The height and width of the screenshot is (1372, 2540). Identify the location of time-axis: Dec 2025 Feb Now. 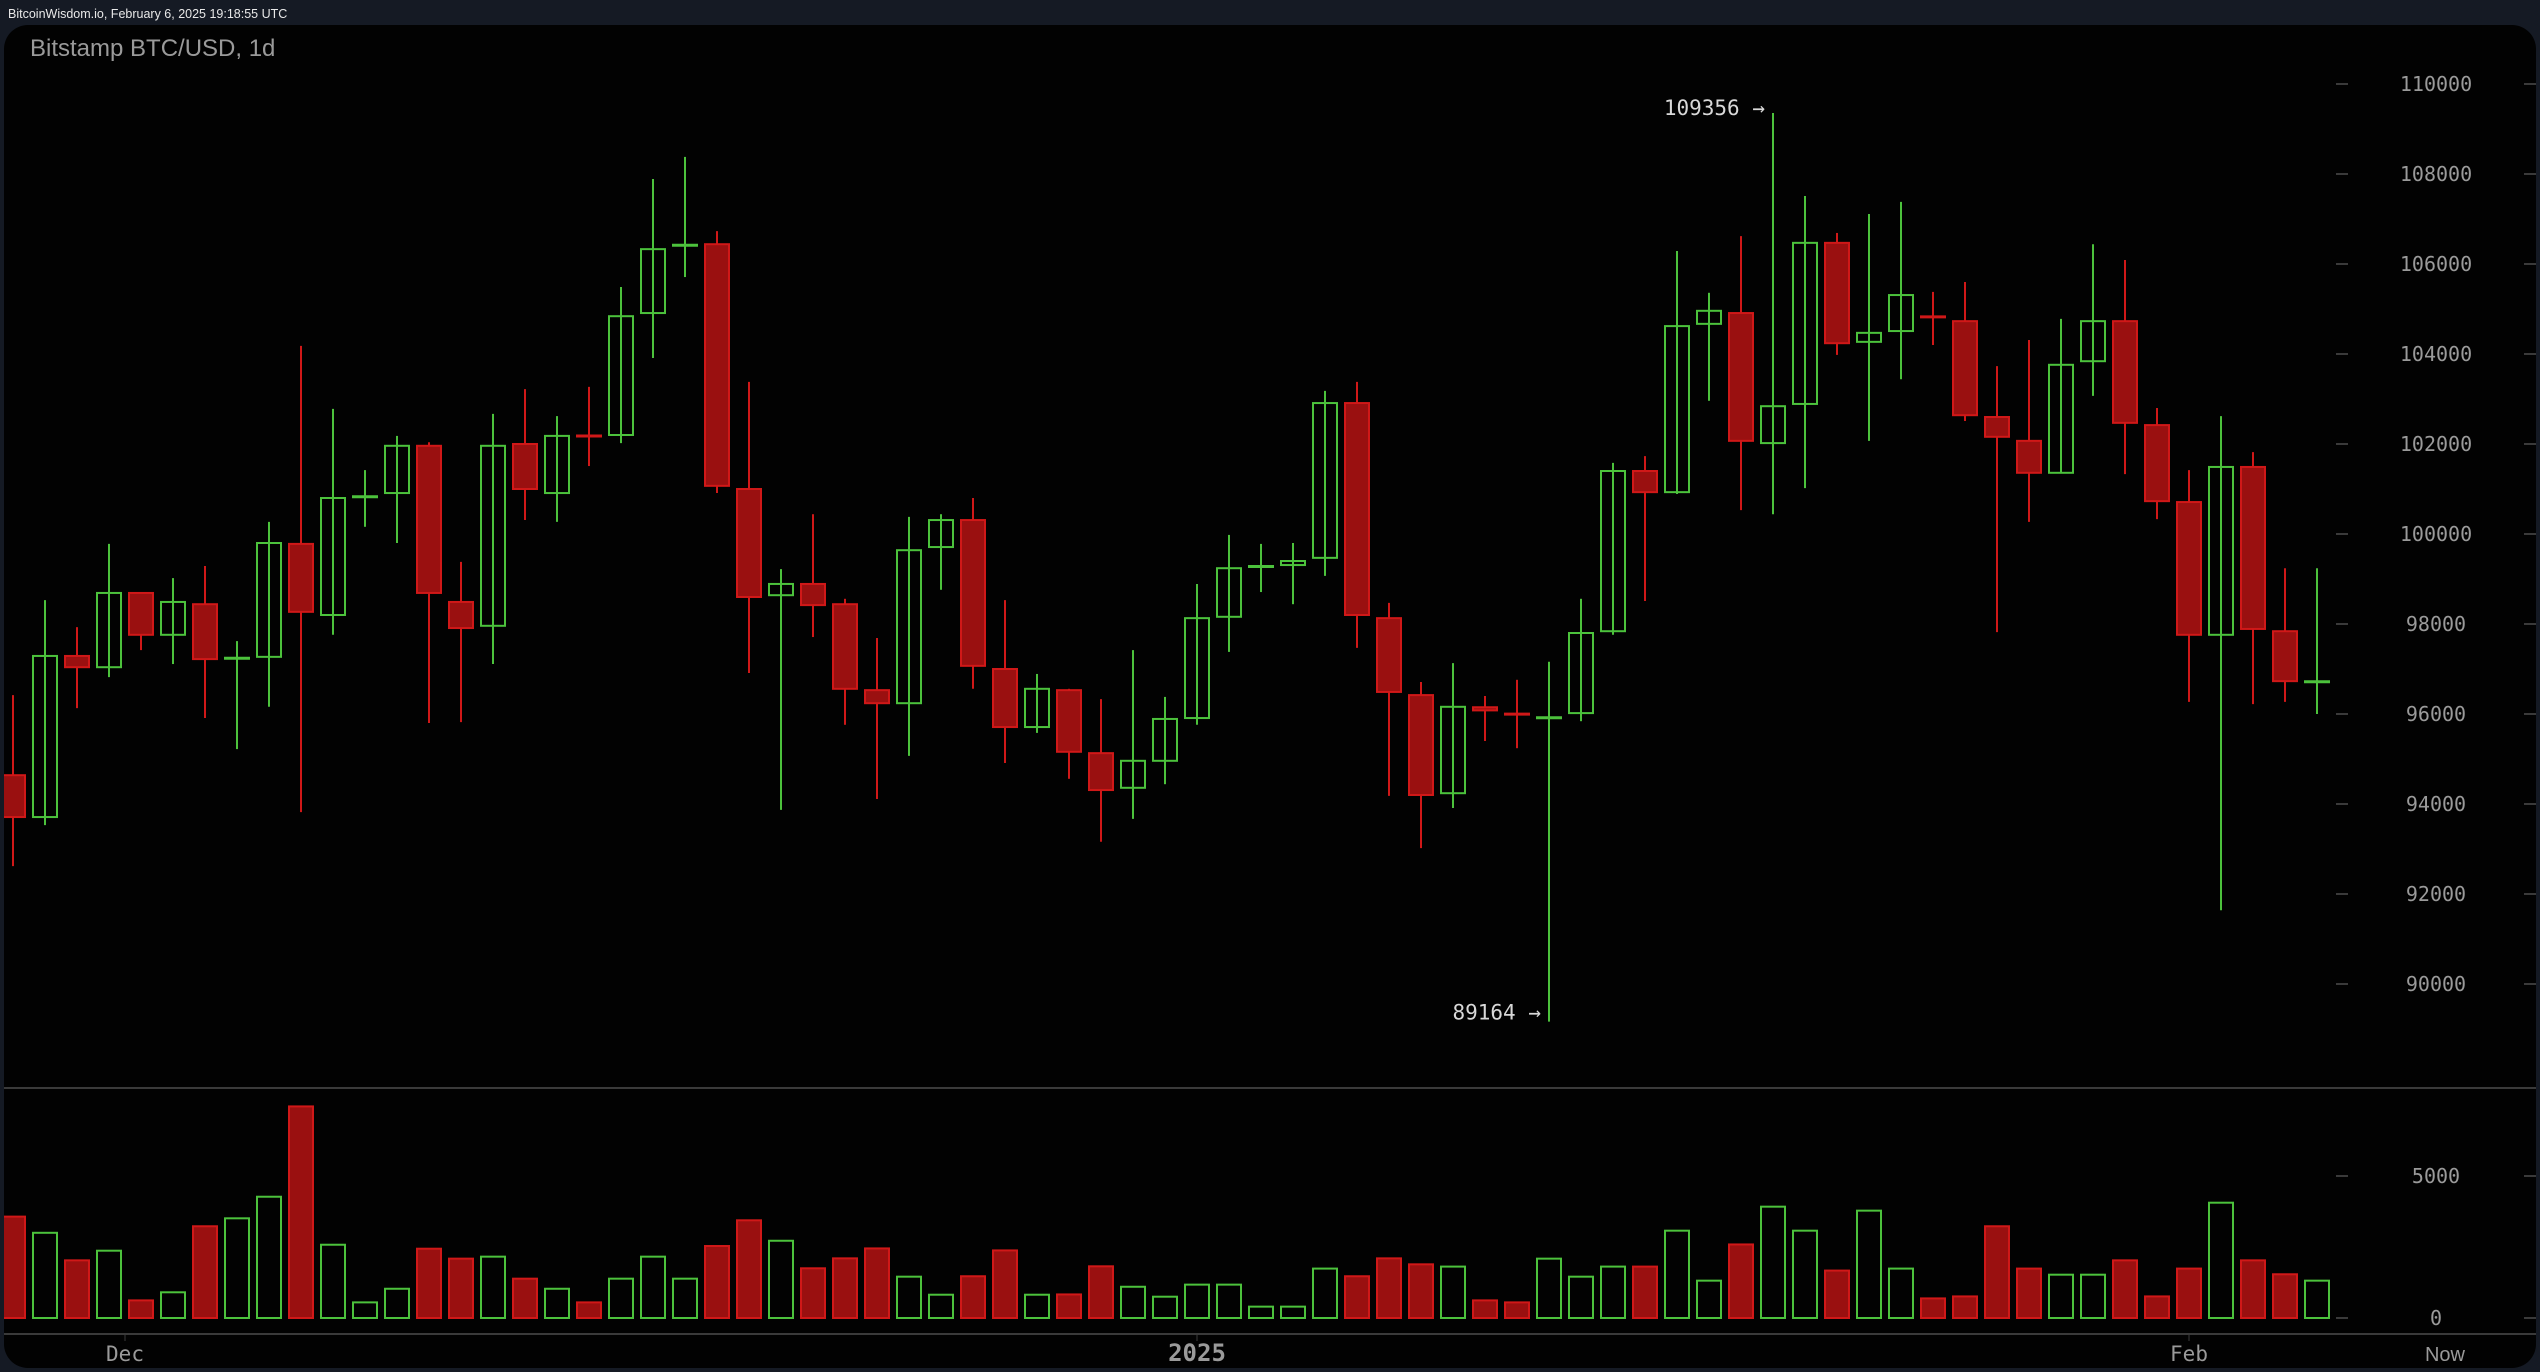
(1286, 1350).